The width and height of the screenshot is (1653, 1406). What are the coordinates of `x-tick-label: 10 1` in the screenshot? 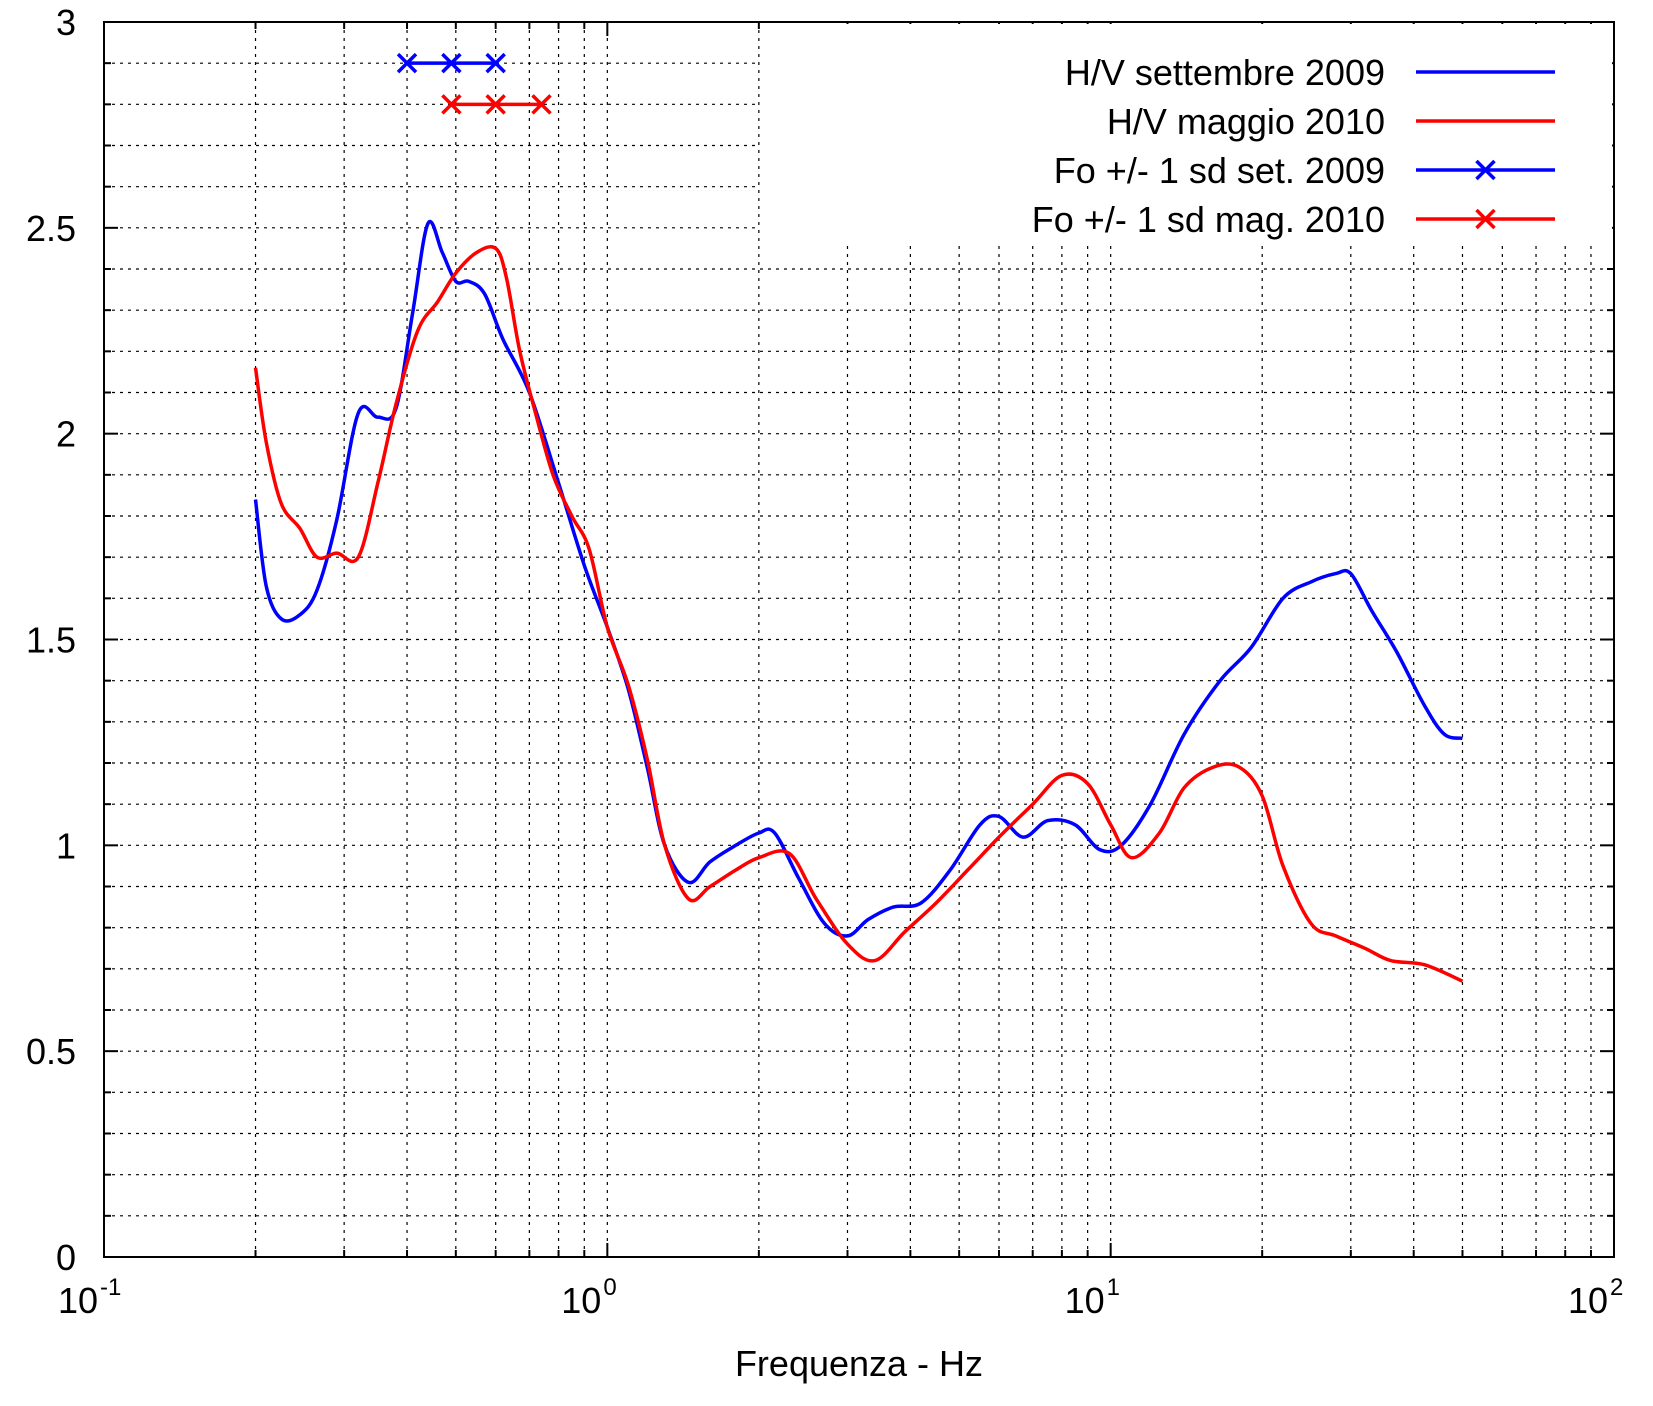 It's located at (1092, 1297).